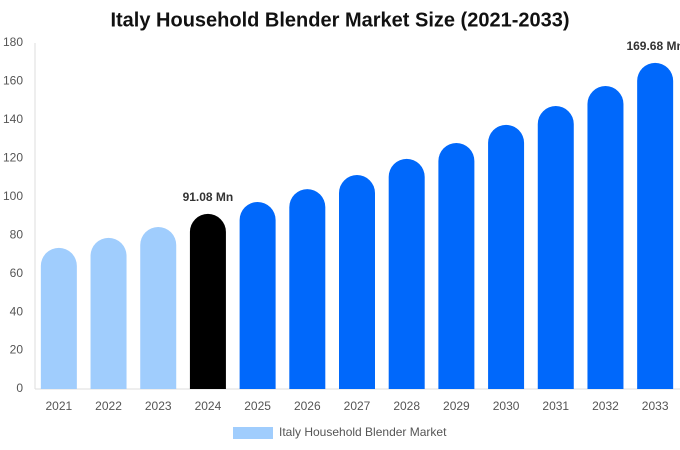 The image size is (680, 450). What do you see at coordinates (17, 350) in the screenshot?
I see `y-tick-label: 20` at bounding box center [17, 350].